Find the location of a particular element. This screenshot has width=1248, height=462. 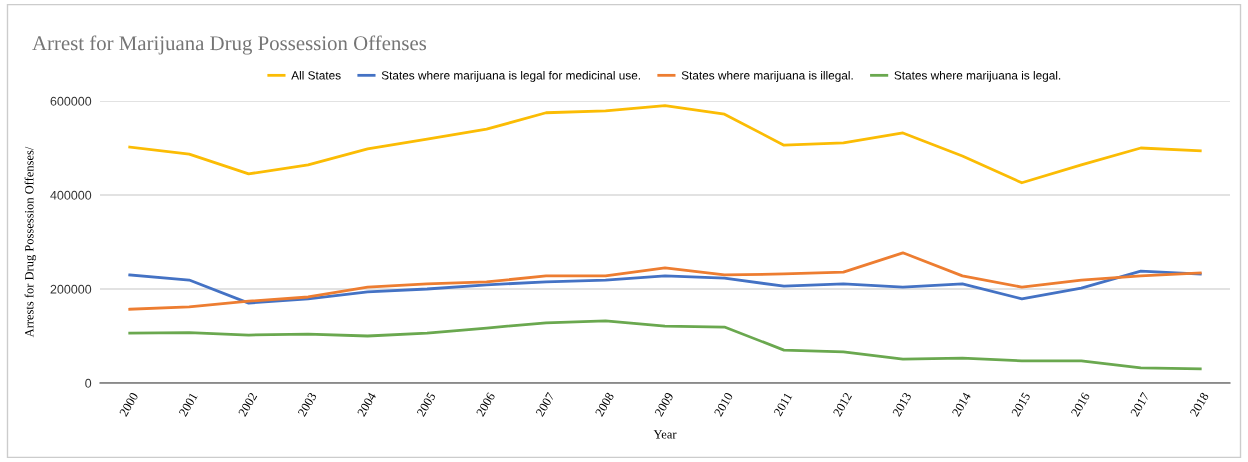

legend-label: States where marijuana is legal for medicinal use. is located at coordinates (510, 76).